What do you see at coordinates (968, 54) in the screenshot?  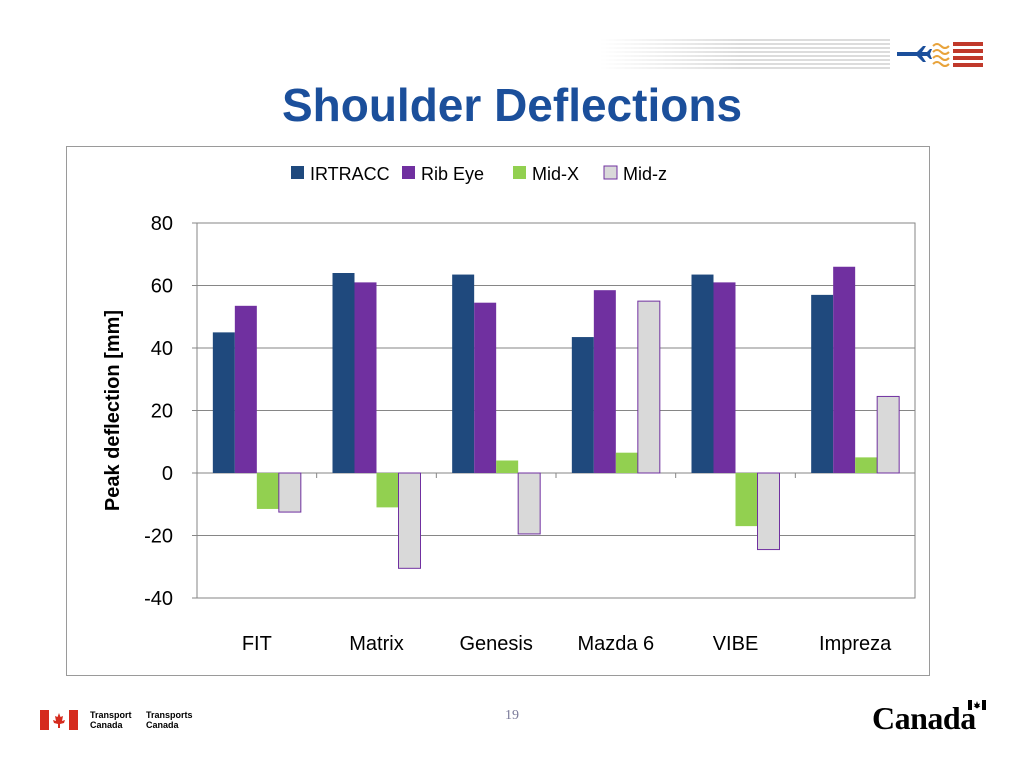 I see `rail-icon` at bounding box center [968, 54].